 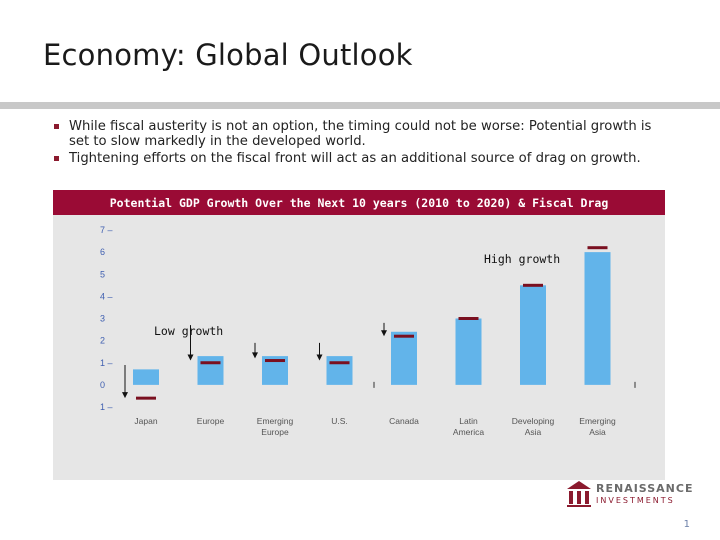 What do you see at coordinates (468, 432) in the screenshot?
I see `category-label: America` at bounding box center [468, 432].